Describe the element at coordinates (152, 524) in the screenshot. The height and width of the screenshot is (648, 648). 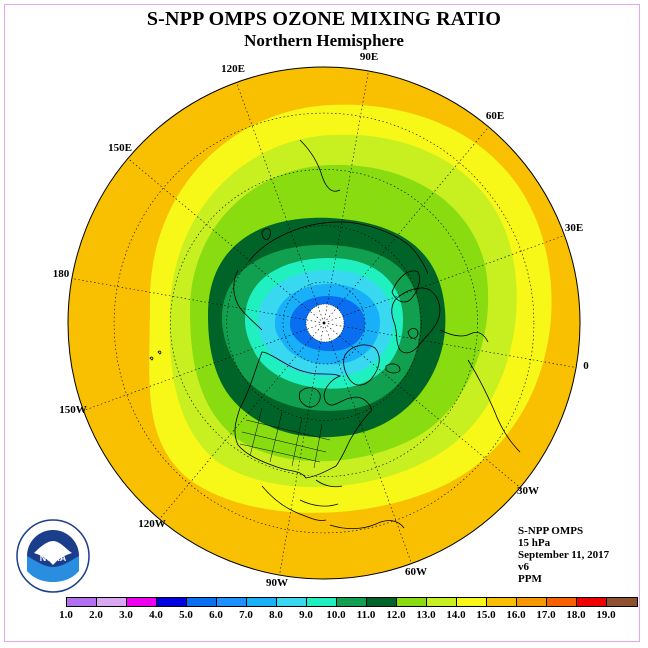
I see `longitude-label: 120W` at that location.